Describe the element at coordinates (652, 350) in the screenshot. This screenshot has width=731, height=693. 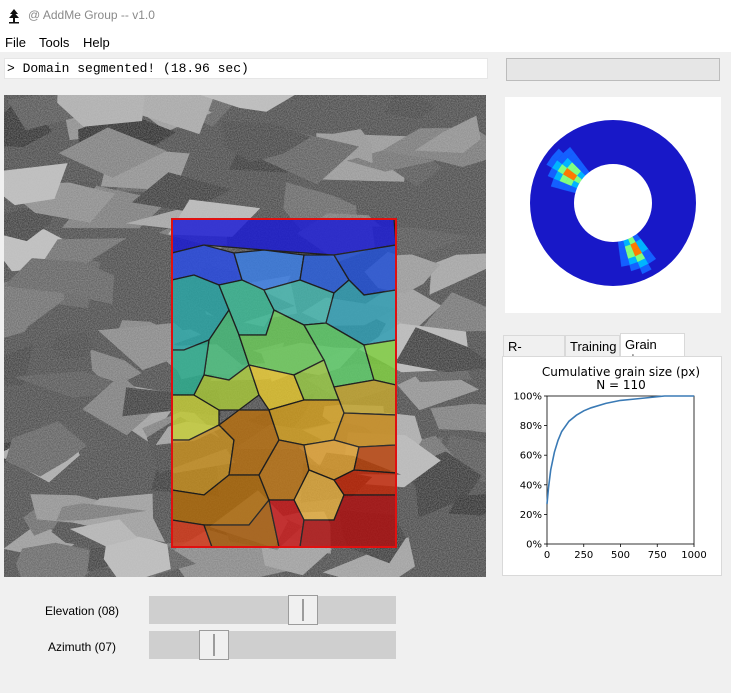
I see `tab-grain-size: Grain size` at that location.